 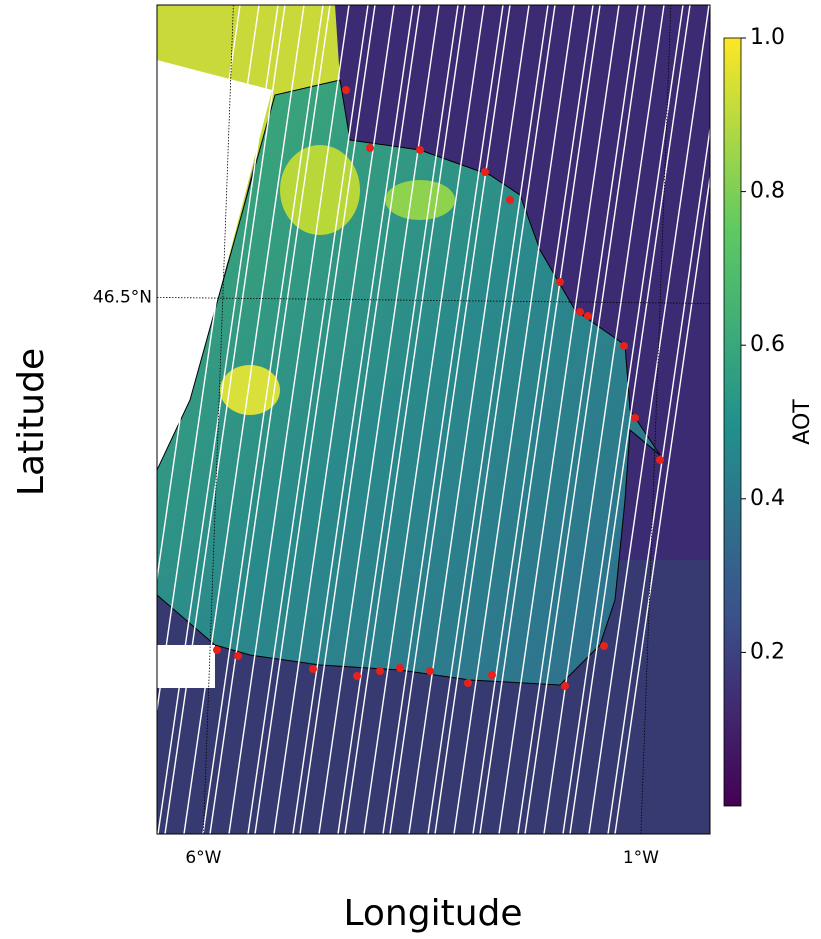 I want to click on y-axis-label: Latitude, so click(x=31, y=422).